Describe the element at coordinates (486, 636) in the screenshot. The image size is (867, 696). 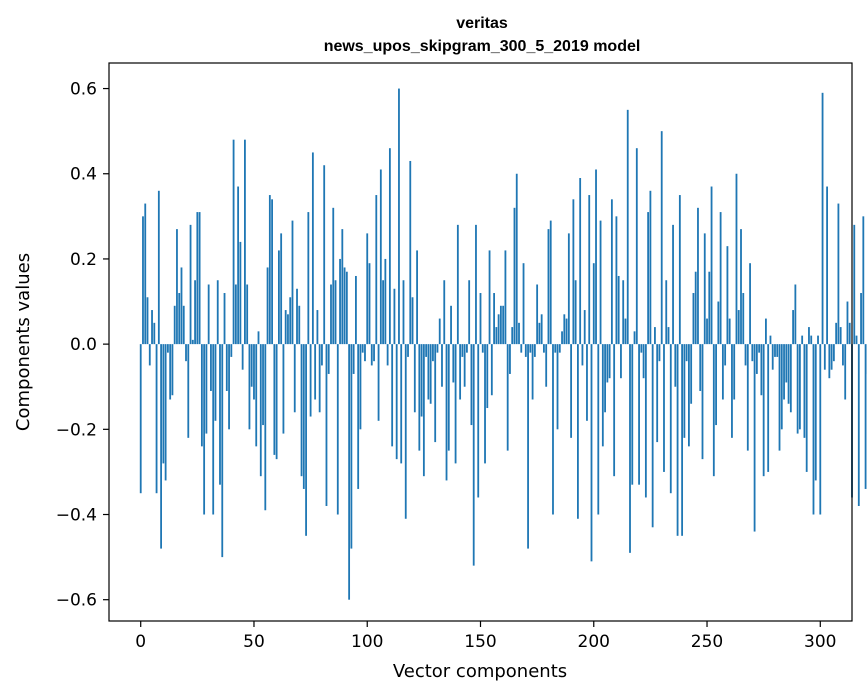
I see `x-axis-ticks: 0 50 100 150 200 250 300` at that location.